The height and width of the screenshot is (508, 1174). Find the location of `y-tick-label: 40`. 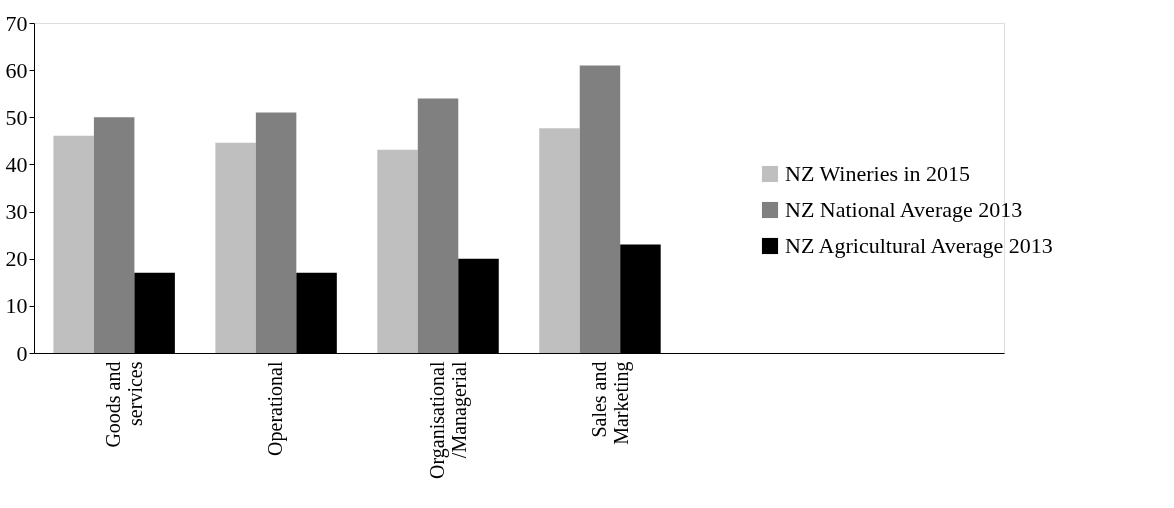

y-tick-label: 40 is located at coordinates (16, 164).